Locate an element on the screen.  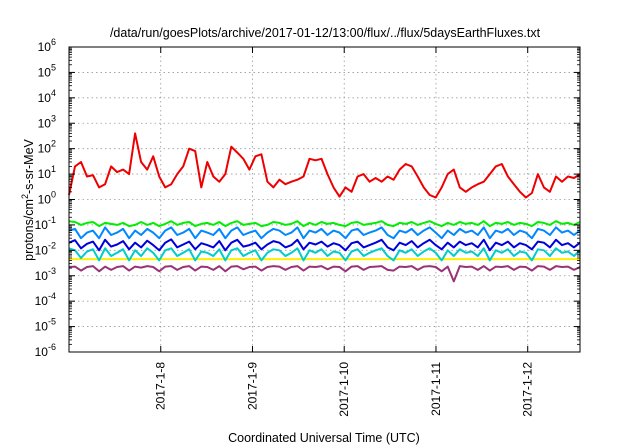
y-tick-label: 10⁻¹ is located at coordinates (45, 223).